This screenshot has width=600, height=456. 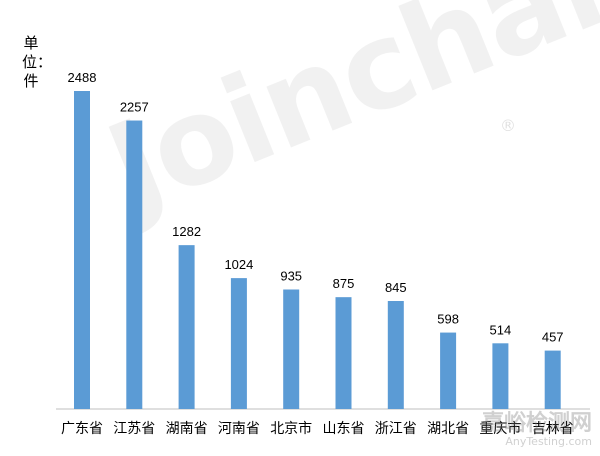 What do you see at coordinates (508, 125) in the screenshot?
I see `registered-mark: ®` at bounding box center [508, 125].